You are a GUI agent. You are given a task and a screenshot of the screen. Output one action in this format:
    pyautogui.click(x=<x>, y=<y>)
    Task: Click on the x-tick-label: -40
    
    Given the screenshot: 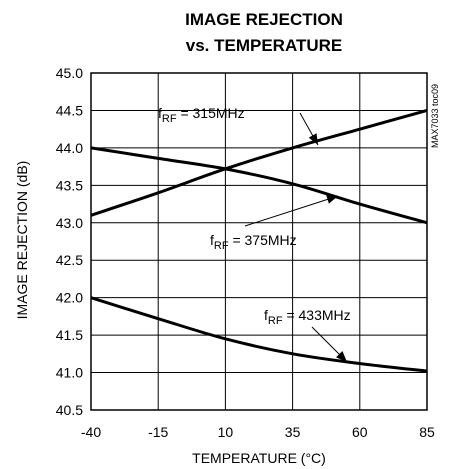 What is the action you would take?
    pyautogui.click(x=91, y=432)
    